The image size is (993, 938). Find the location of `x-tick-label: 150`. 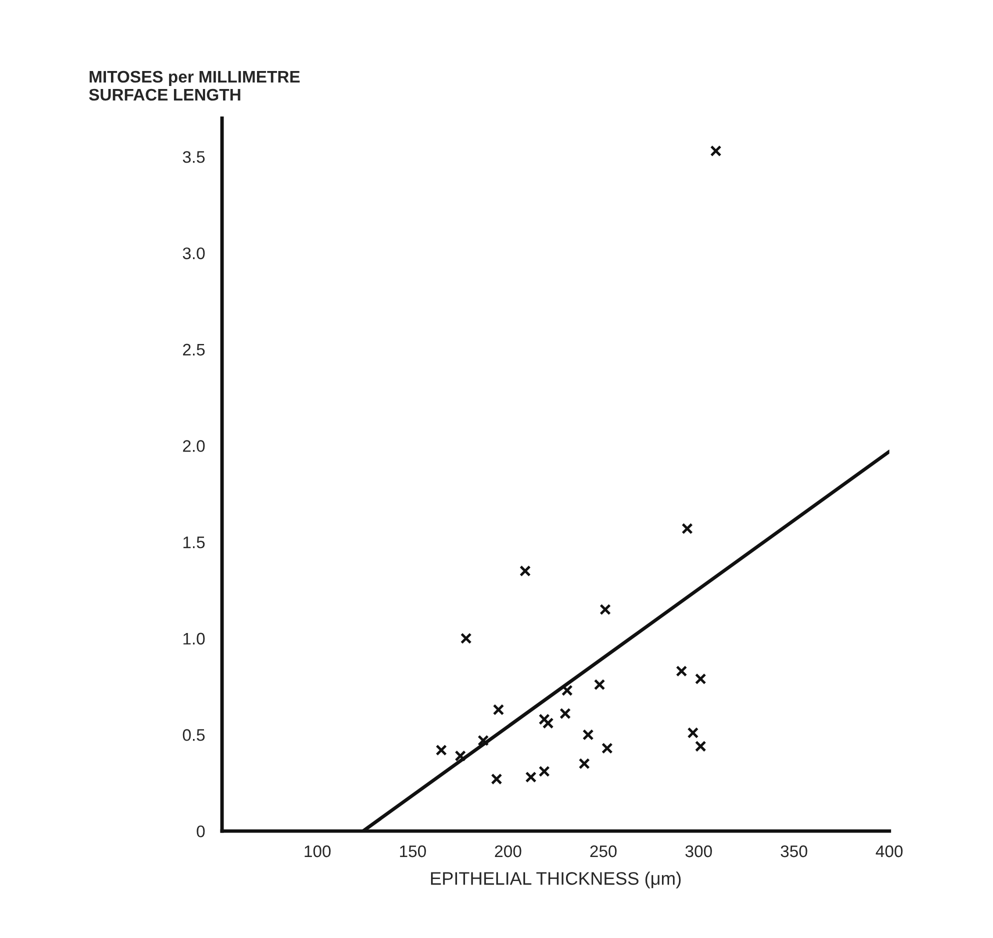

x-tick-label: 150 is located at coordinates (413, 851).